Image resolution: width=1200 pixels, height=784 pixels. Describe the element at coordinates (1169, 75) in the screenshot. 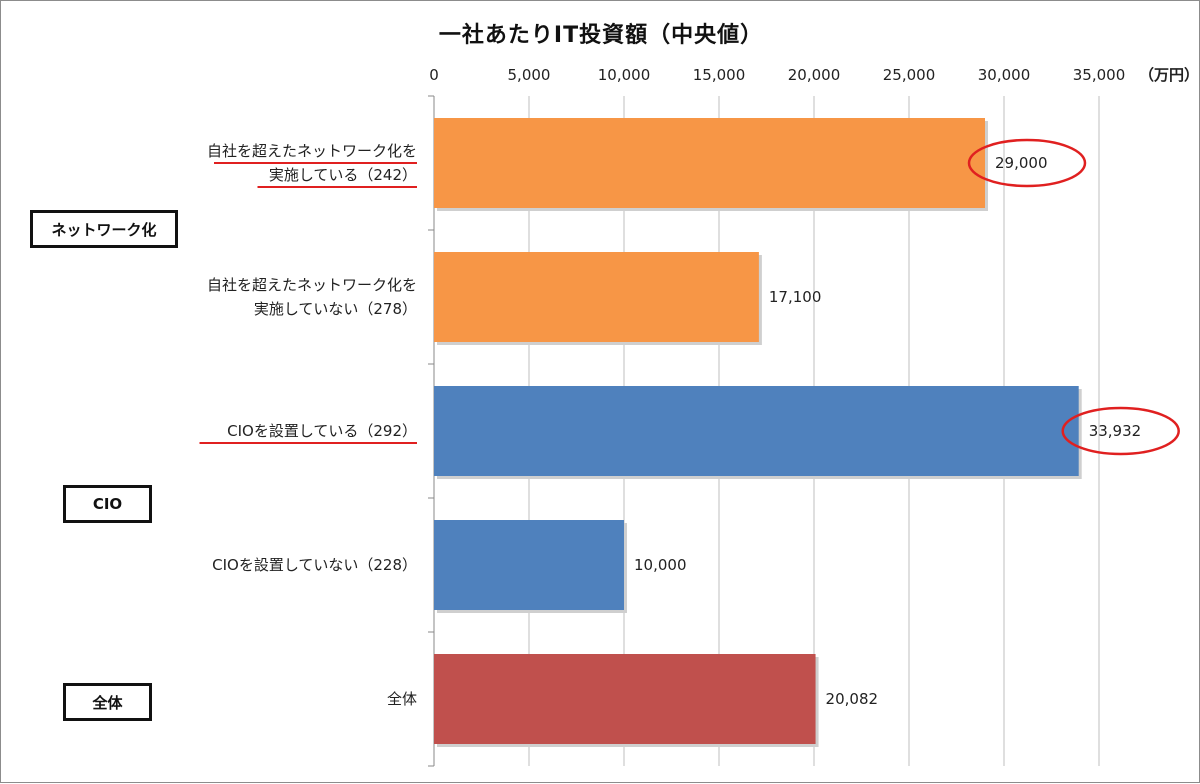

I see `unit-label: （万円）` at that location.